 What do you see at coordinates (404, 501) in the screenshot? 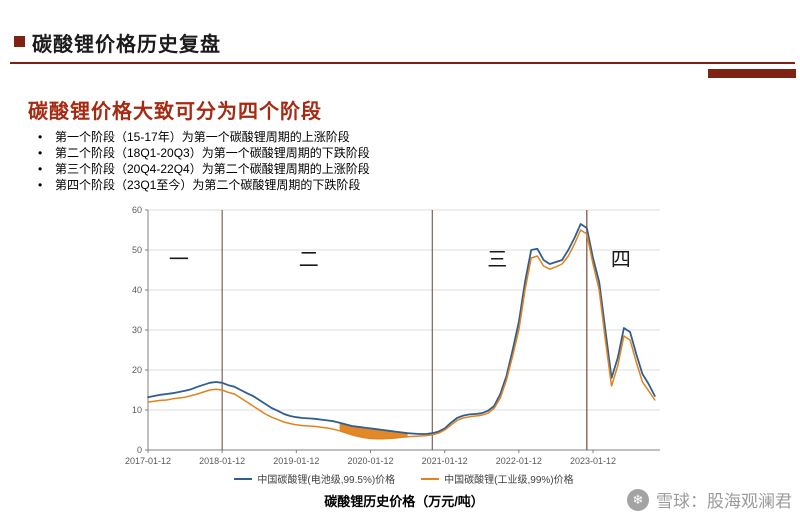
I see `chart-caption: 碳酸锂历史价格（万元/吨）` at bounding box center [404, 501].